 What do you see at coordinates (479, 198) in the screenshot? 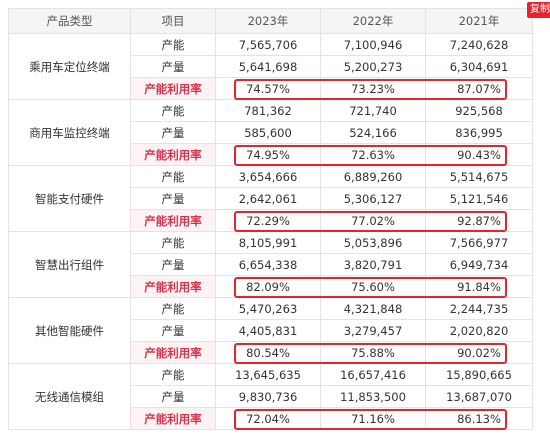
I see `value-cell: 5,121,546` at bounding box center [479, 198].